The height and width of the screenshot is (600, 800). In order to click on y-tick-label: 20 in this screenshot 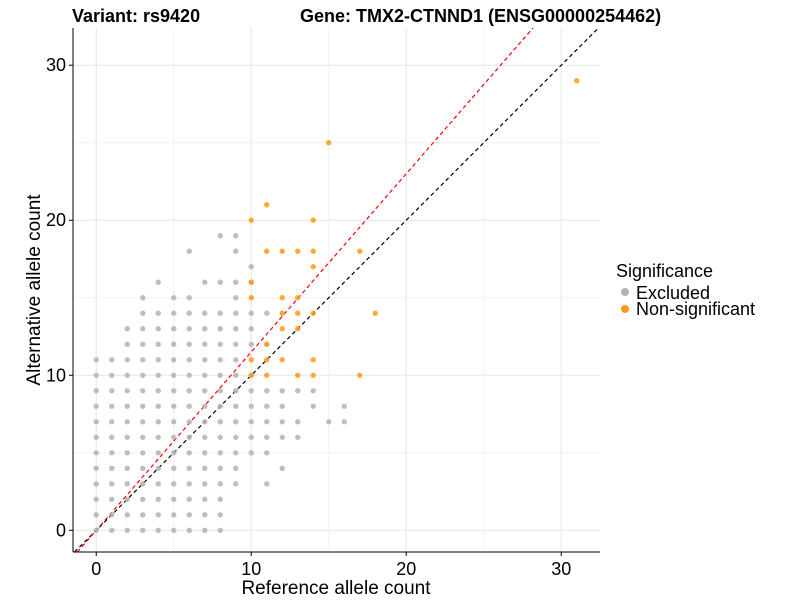, I will do `click(56, 220)`.